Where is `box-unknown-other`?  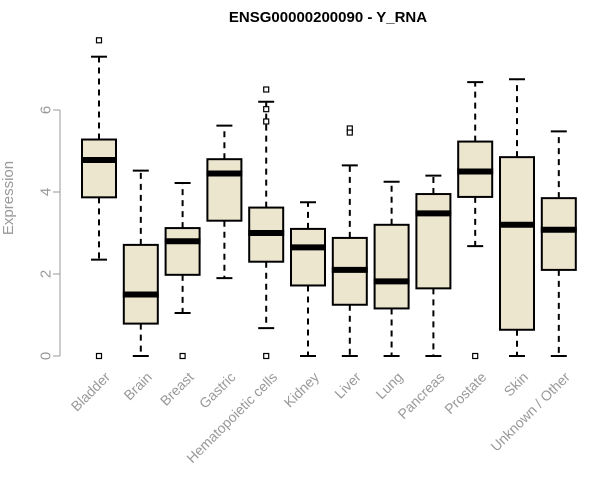
box-unknown-other is located at coordinates (558, 243).